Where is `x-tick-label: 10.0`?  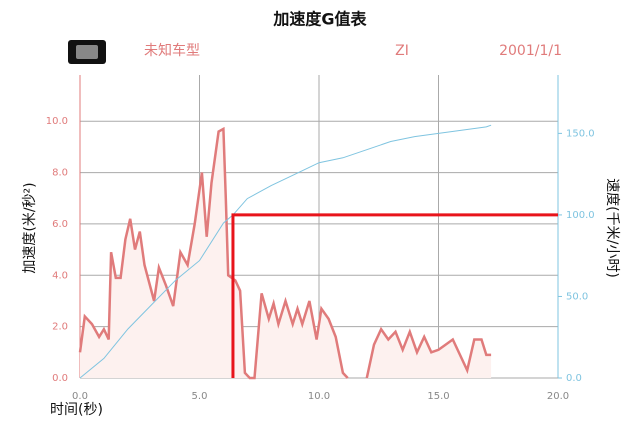 x-tick-label: 10.0 is located at coordinates (319, 396).